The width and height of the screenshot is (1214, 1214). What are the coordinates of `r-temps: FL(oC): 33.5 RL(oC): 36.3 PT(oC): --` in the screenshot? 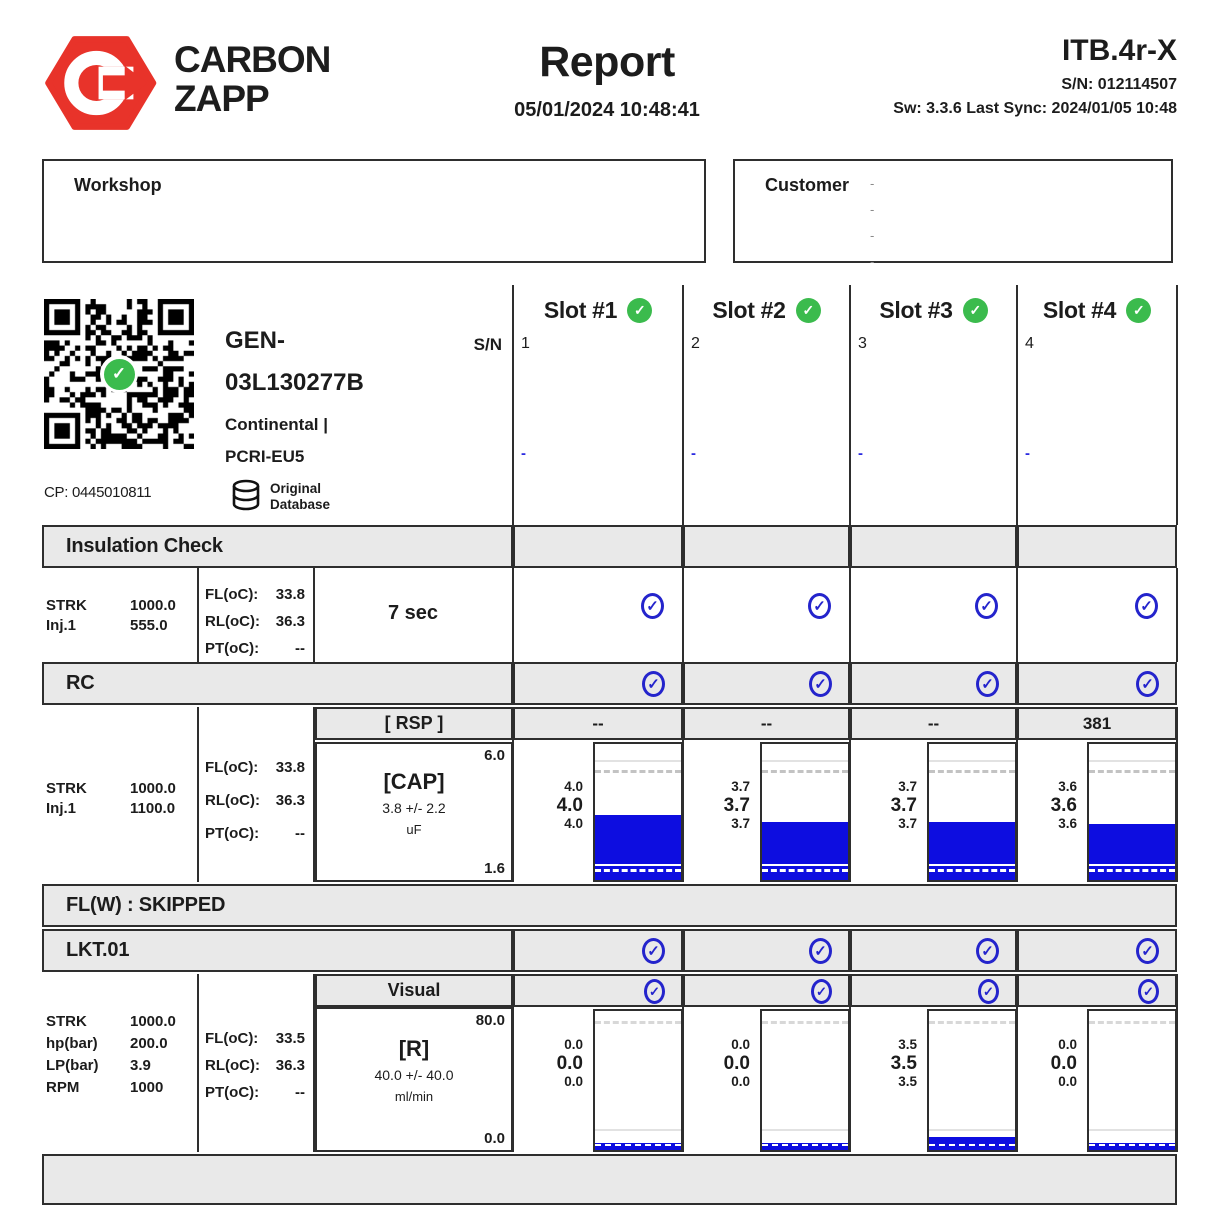 It's located at (255, 1065).